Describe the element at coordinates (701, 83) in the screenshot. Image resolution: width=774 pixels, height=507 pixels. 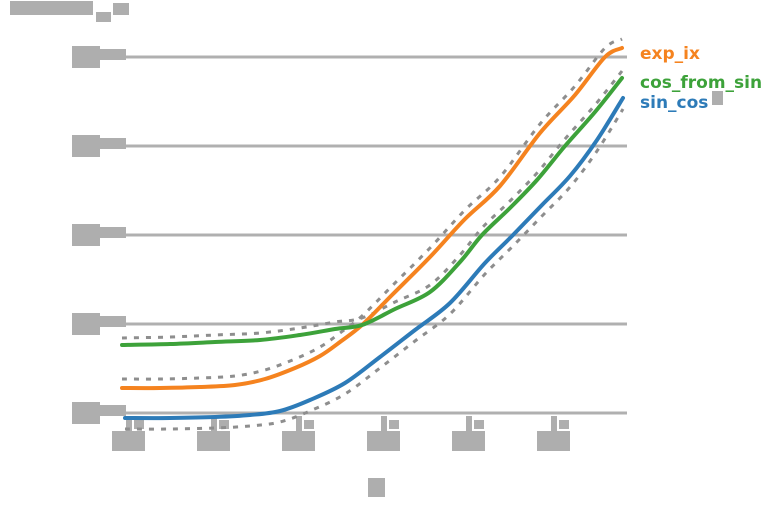
I see `legend-label-cos_from_sin: cos_from_sin` at that location.